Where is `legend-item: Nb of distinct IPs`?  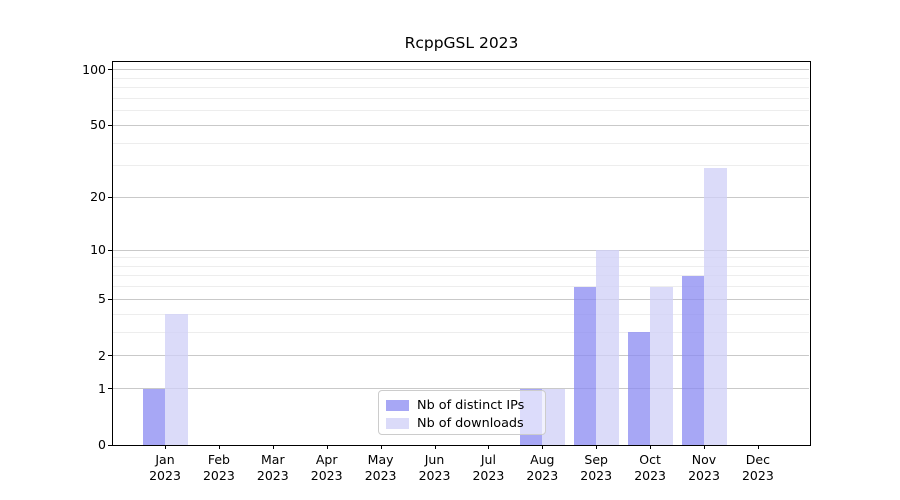
legend-item: Nb of distinct IPs is located at coordinates (461, 405).